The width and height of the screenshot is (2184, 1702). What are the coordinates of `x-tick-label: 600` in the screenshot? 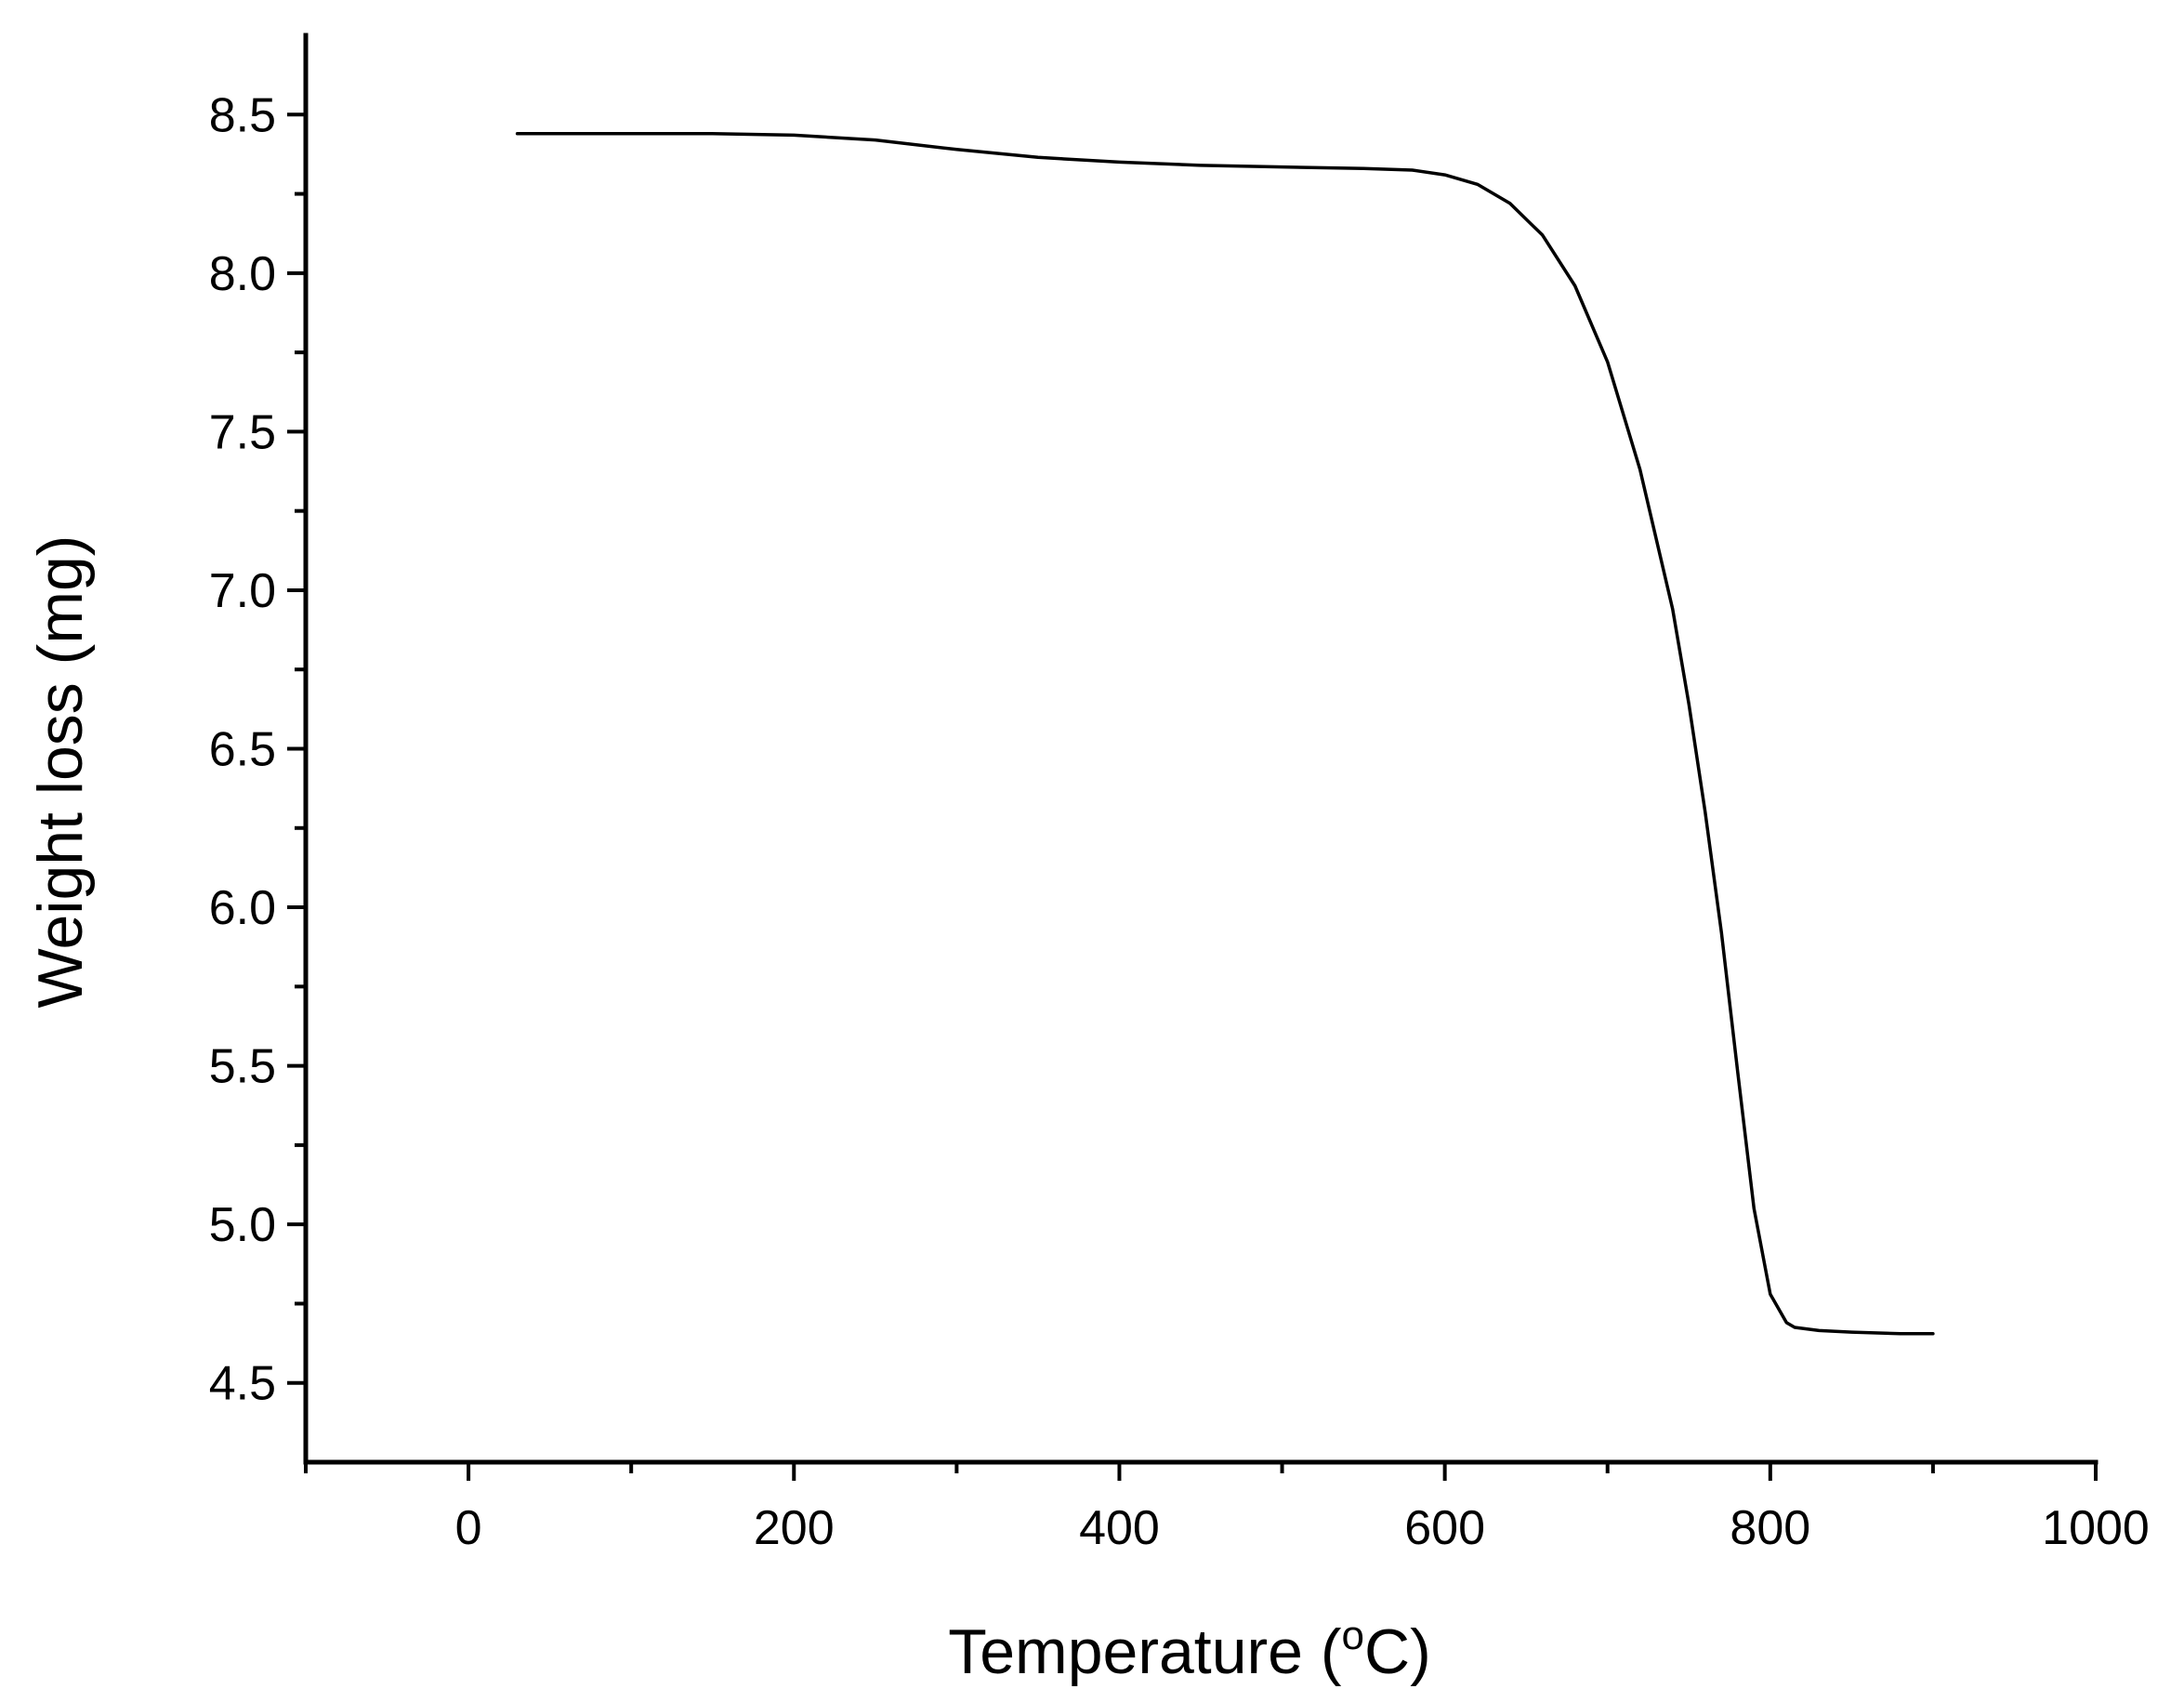 It's located at (1444, 1528).